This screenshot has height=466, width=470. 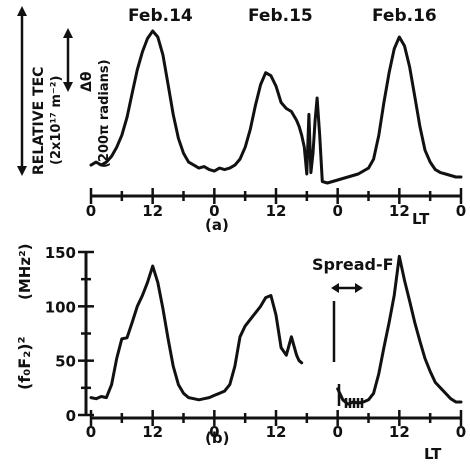 I want to click on y-tick-label: 0, so click(x=71, y=416).